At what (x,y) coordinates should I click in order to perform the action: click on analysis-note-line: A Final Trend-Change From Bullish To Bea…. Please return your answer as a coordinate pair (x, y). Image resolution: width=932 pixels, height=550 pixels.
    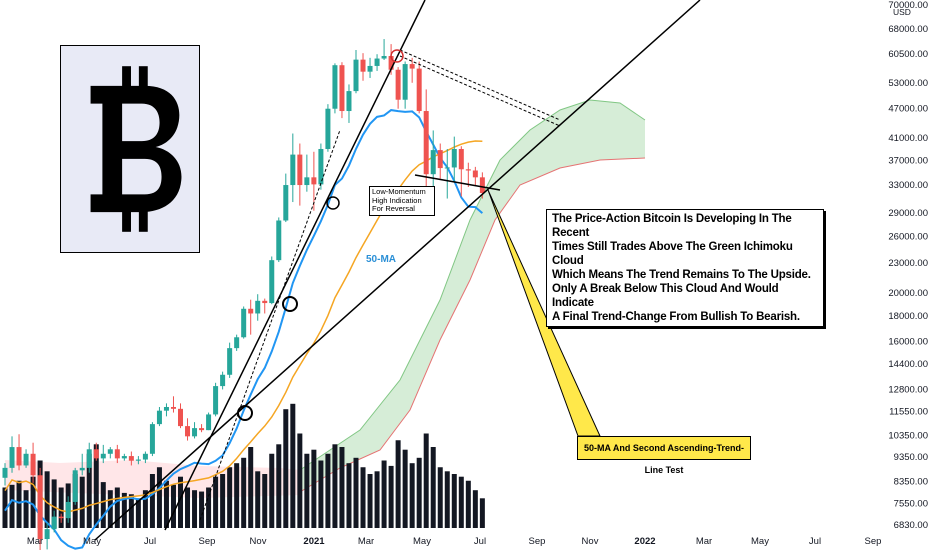
    Looking at the image, I should click on (676, 317).